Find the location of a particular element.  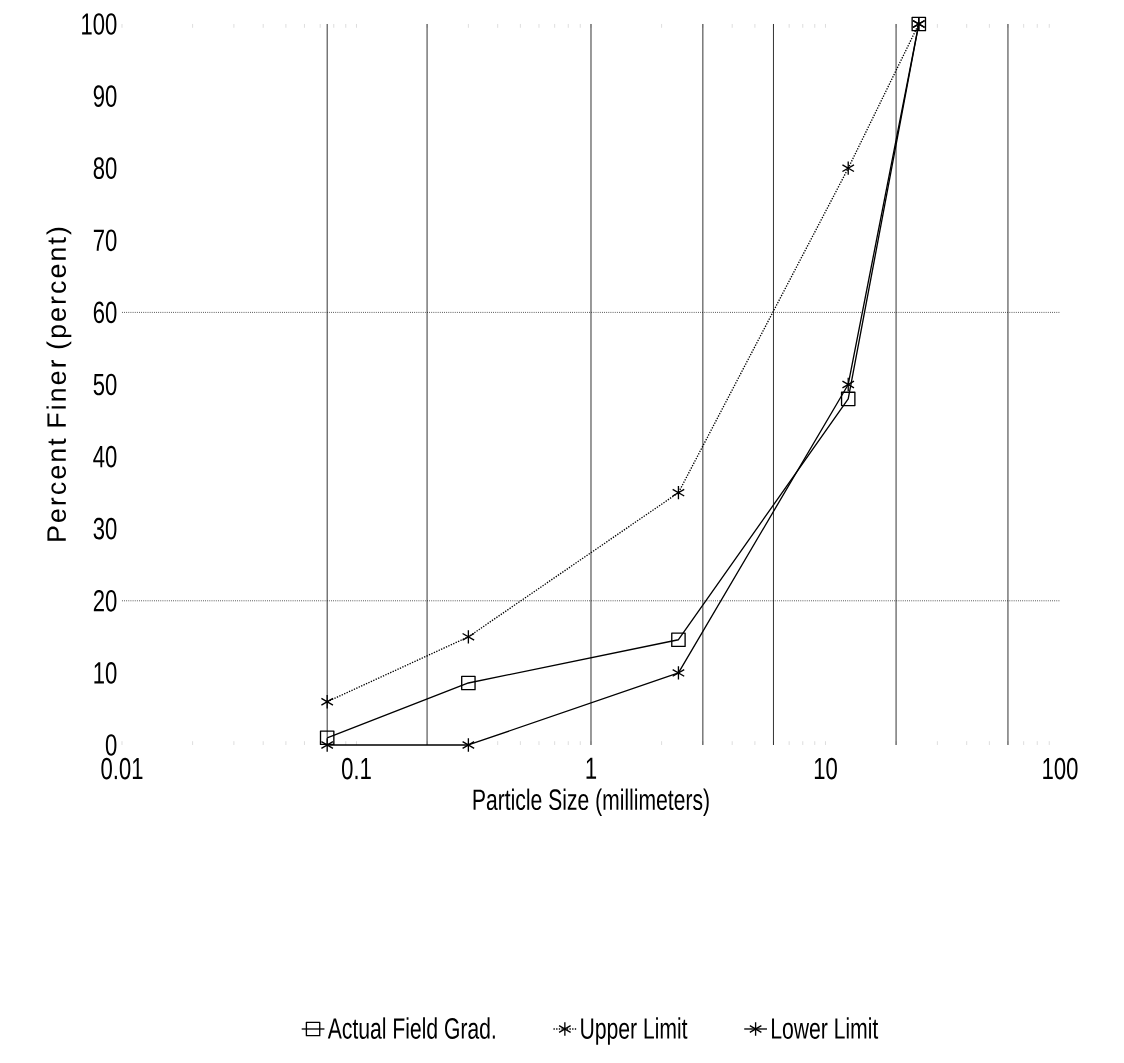

x-tick-label: 0.01 is located at coordinates (122, 768).